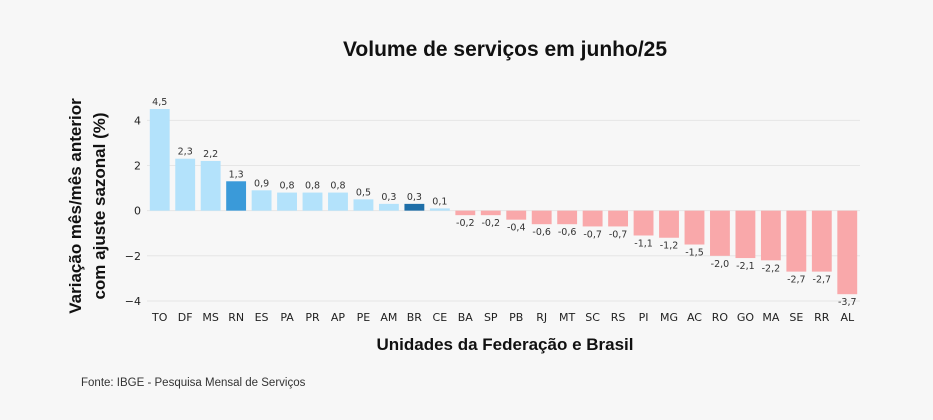 This screenshot has width=933, height=420. Describe the element at coordinates (75, 206) in the screenshot. I see `y-axis-title-line1: Variação mês/mês anterior` at that location.